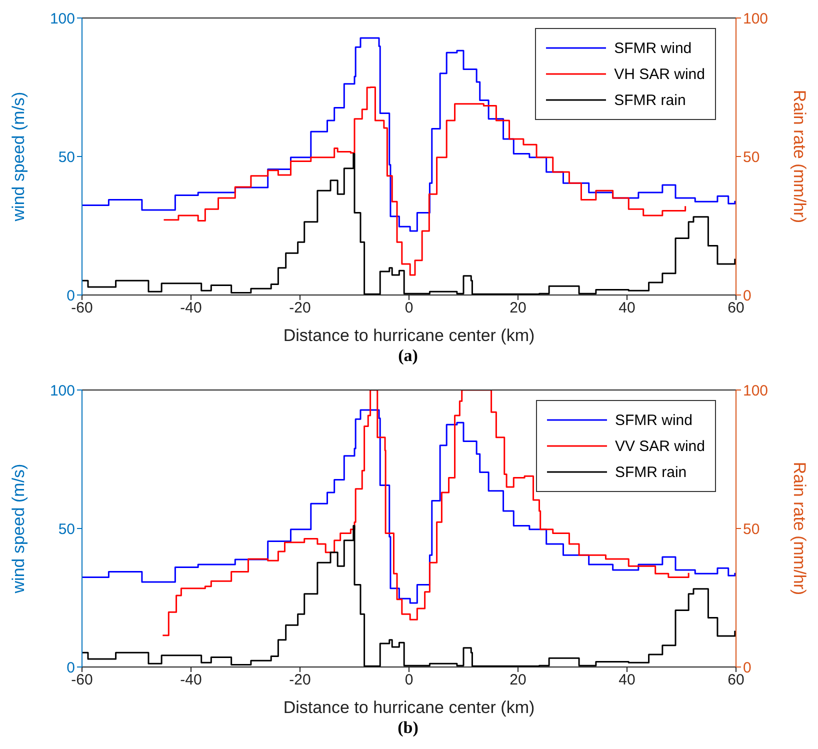 This screenshot has width=818, height=749. What do you see at coordinates (408, 356) in the screenshot?
I see `text: (a)` at bounding box center [408, 356].